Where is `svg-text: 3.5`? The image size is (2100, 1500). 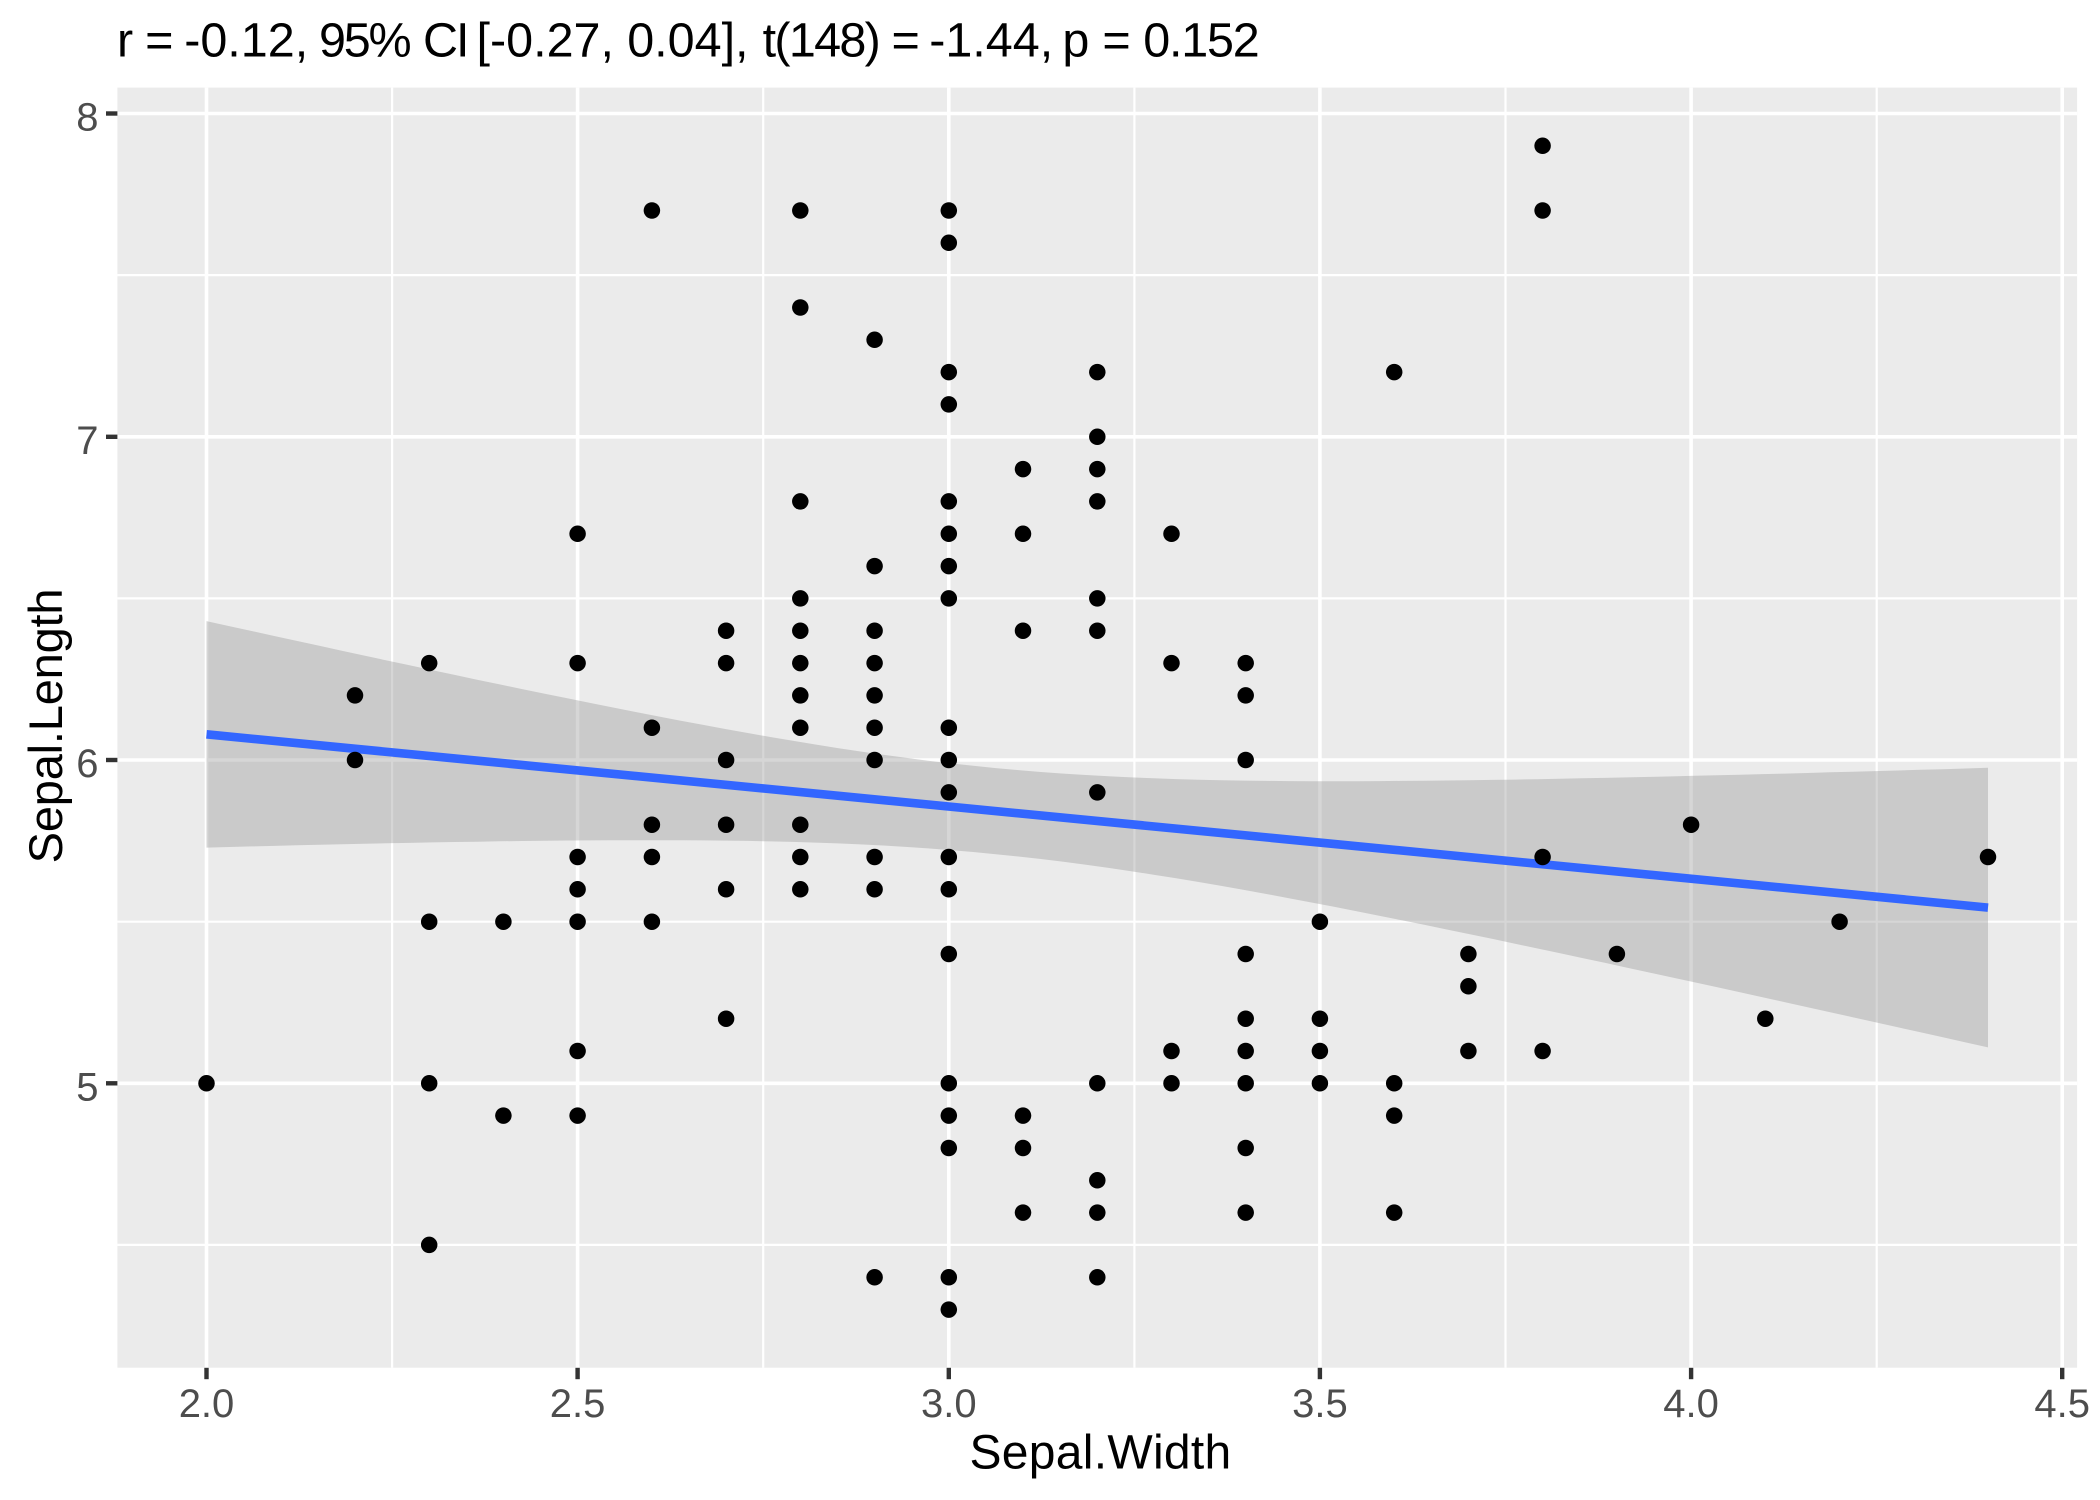 svg-text: 3.5 is located at coordinates (1320, 1404).